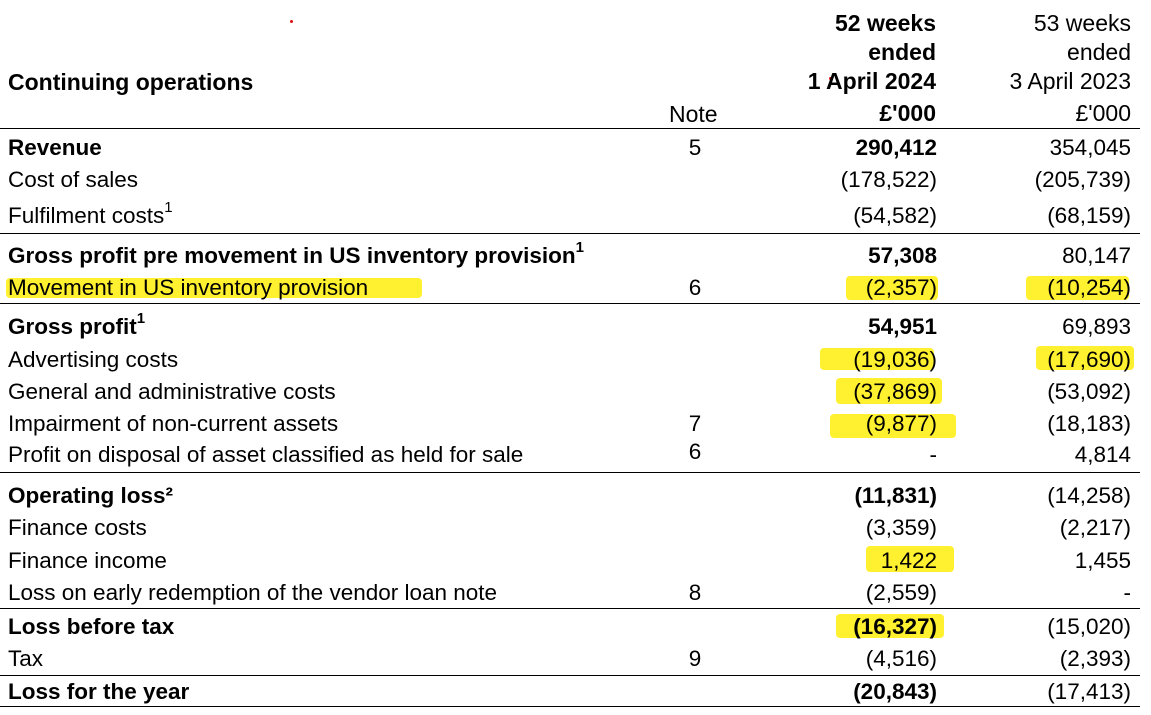 Image resolution: width=1151 pixels, height=715 pixels. Describe the element at coordinates (214, 288) in the screenshot. I see `highlight-movement-label` at that location.